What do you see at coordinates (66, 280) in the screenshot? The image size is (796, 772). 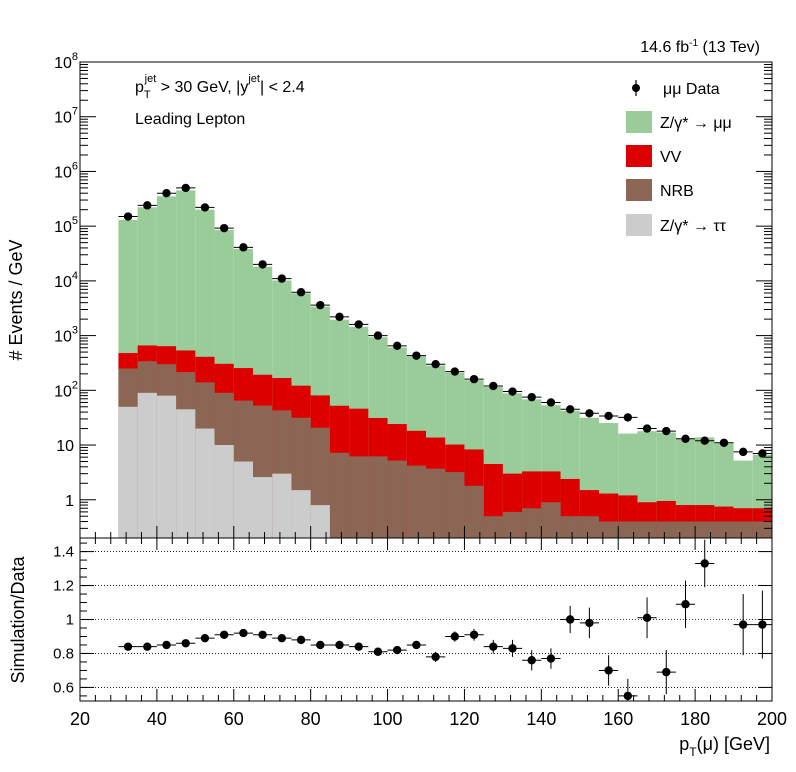 I see `y-tick-label: 10⁴` at bounding box center [66, 280].